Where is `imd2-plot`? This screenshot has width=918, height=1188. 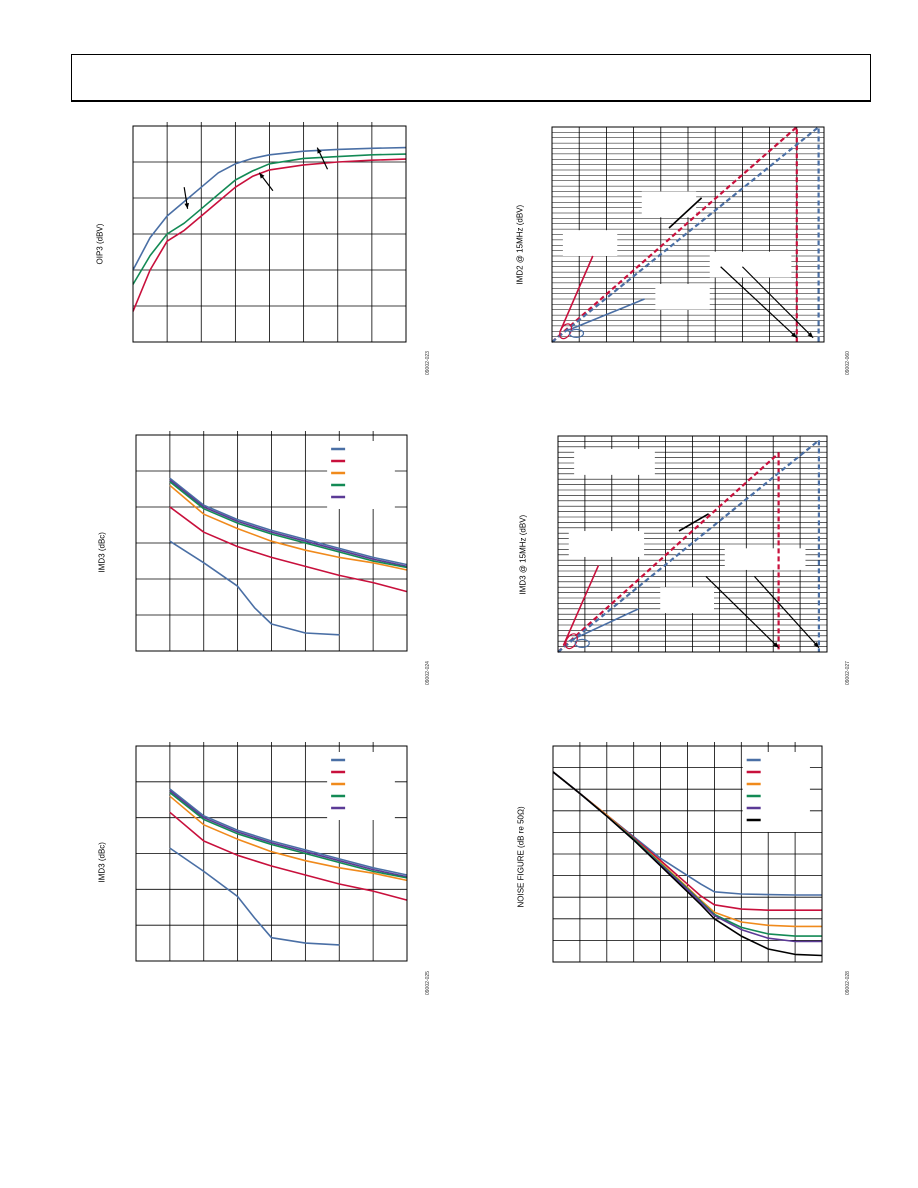
imd2-plot is located at coordinates (688, 234).